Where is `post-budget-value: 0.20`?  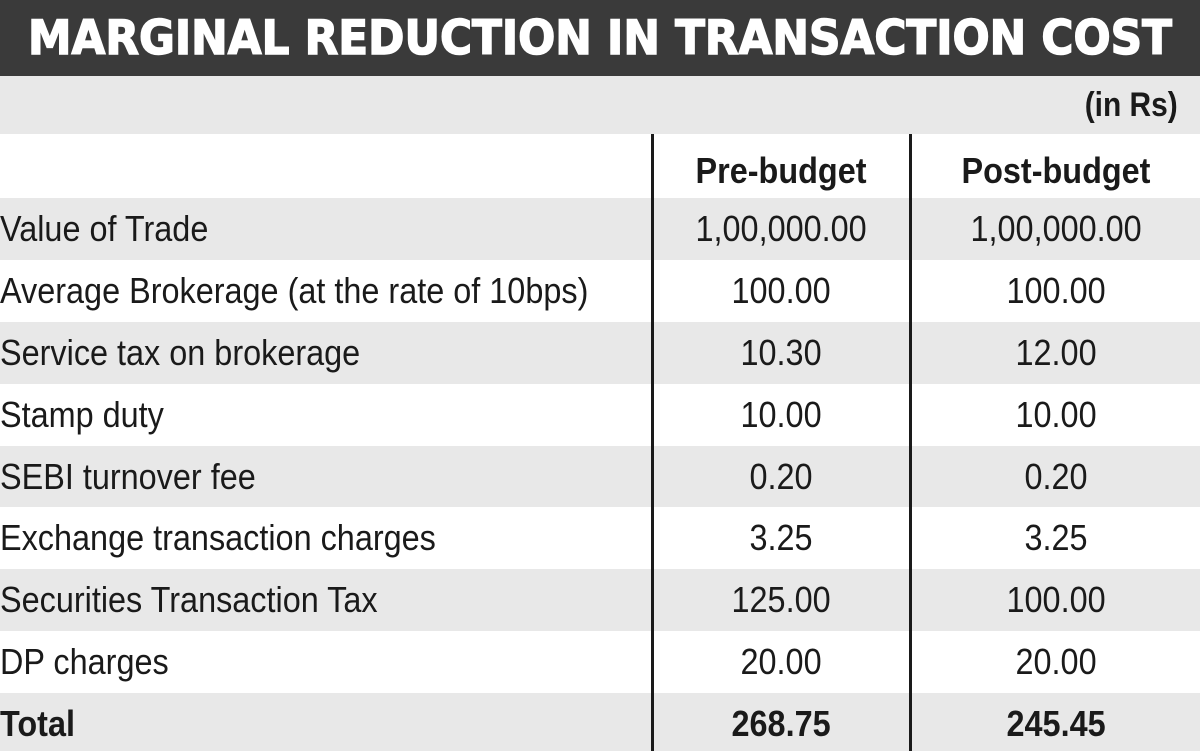
post-budget-value: 0.20 is located at coordinates (1054, 476).